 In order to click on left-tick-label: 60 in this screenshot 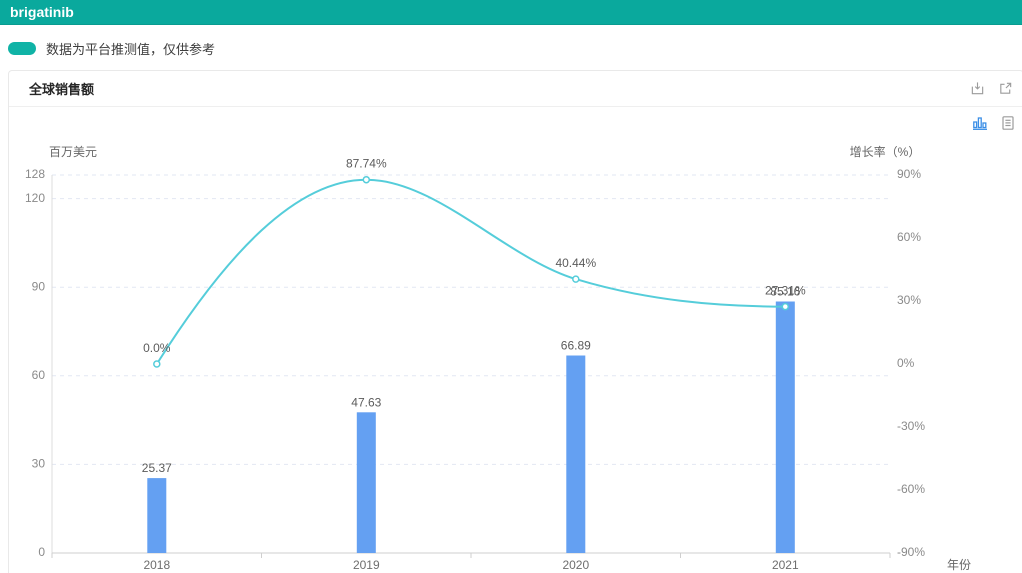, I will do `click(39, 375)`.